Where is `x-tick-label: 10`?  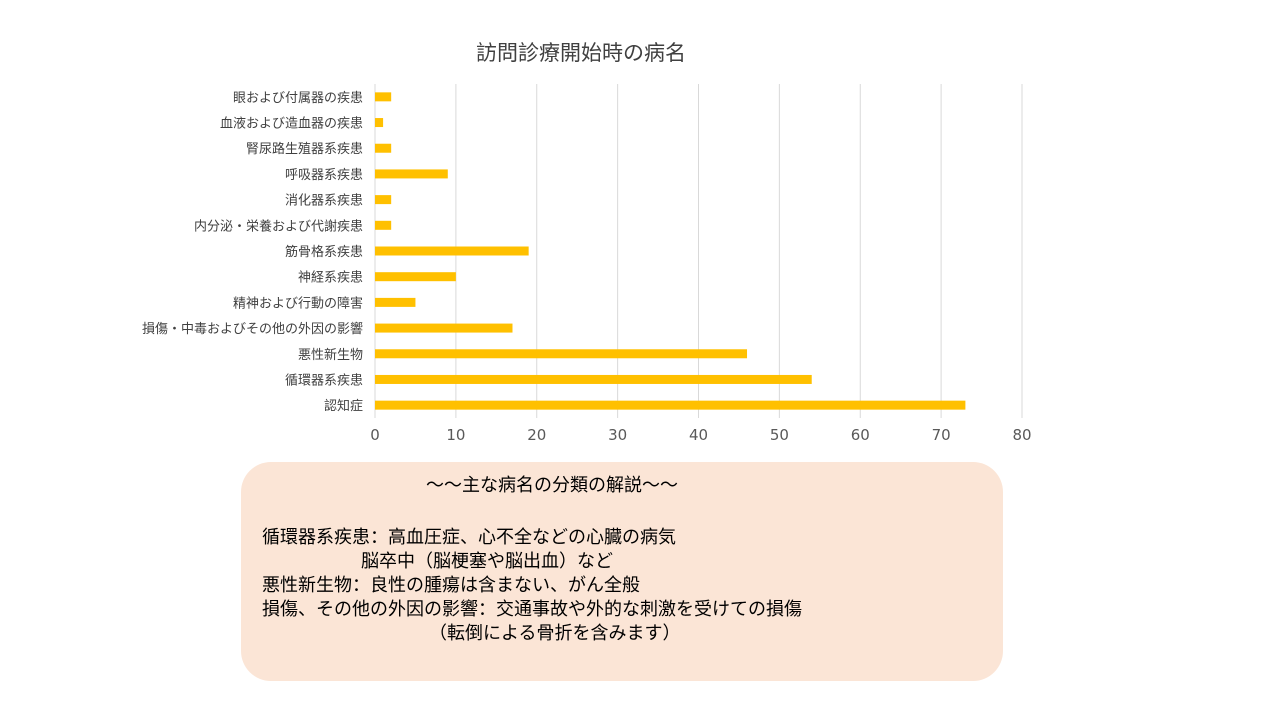
x-tick-label: 10 is located at coordinates (455, 435).